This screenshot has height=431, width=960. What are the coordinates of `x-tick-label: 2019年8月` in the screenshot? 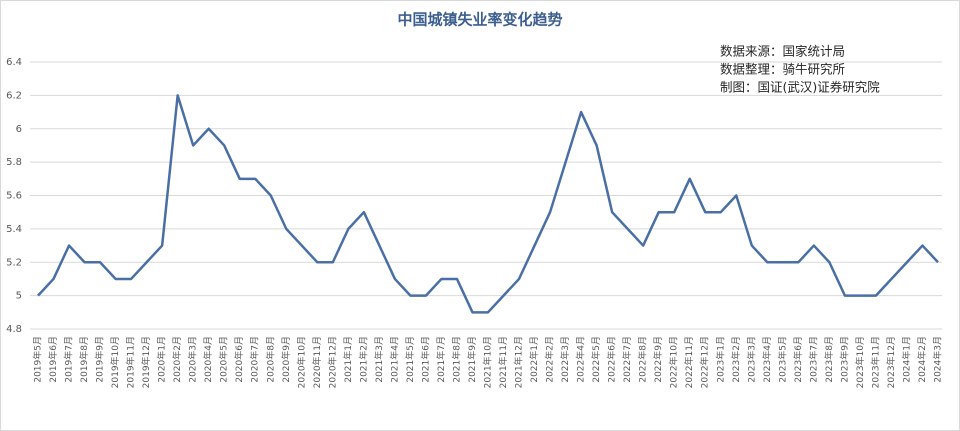 It's located at (84, 359).